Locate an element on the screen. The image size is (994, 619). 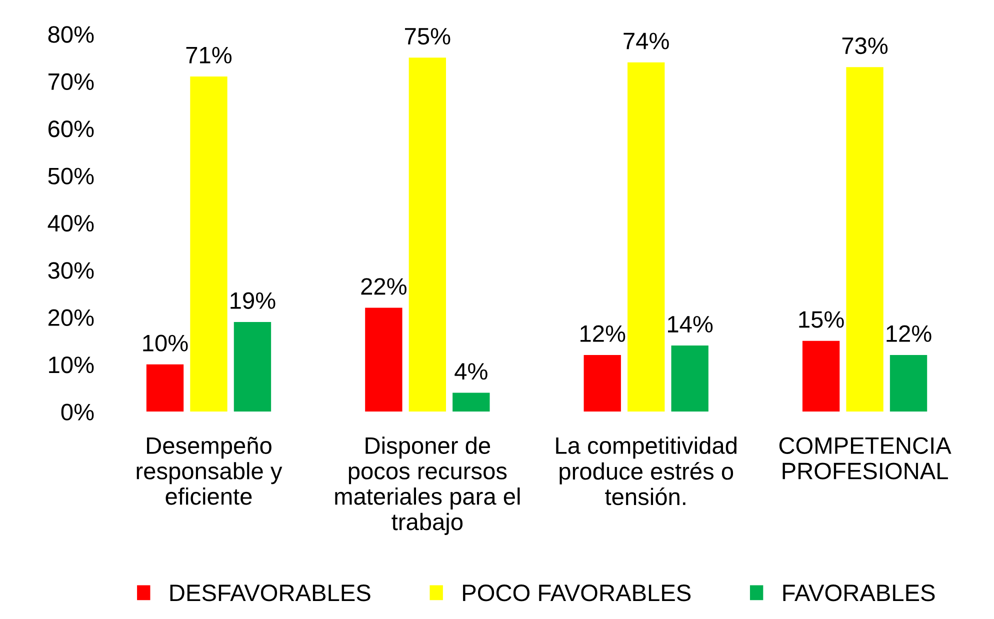
y-tick-label: 20% is located at coordinates (71, 317).